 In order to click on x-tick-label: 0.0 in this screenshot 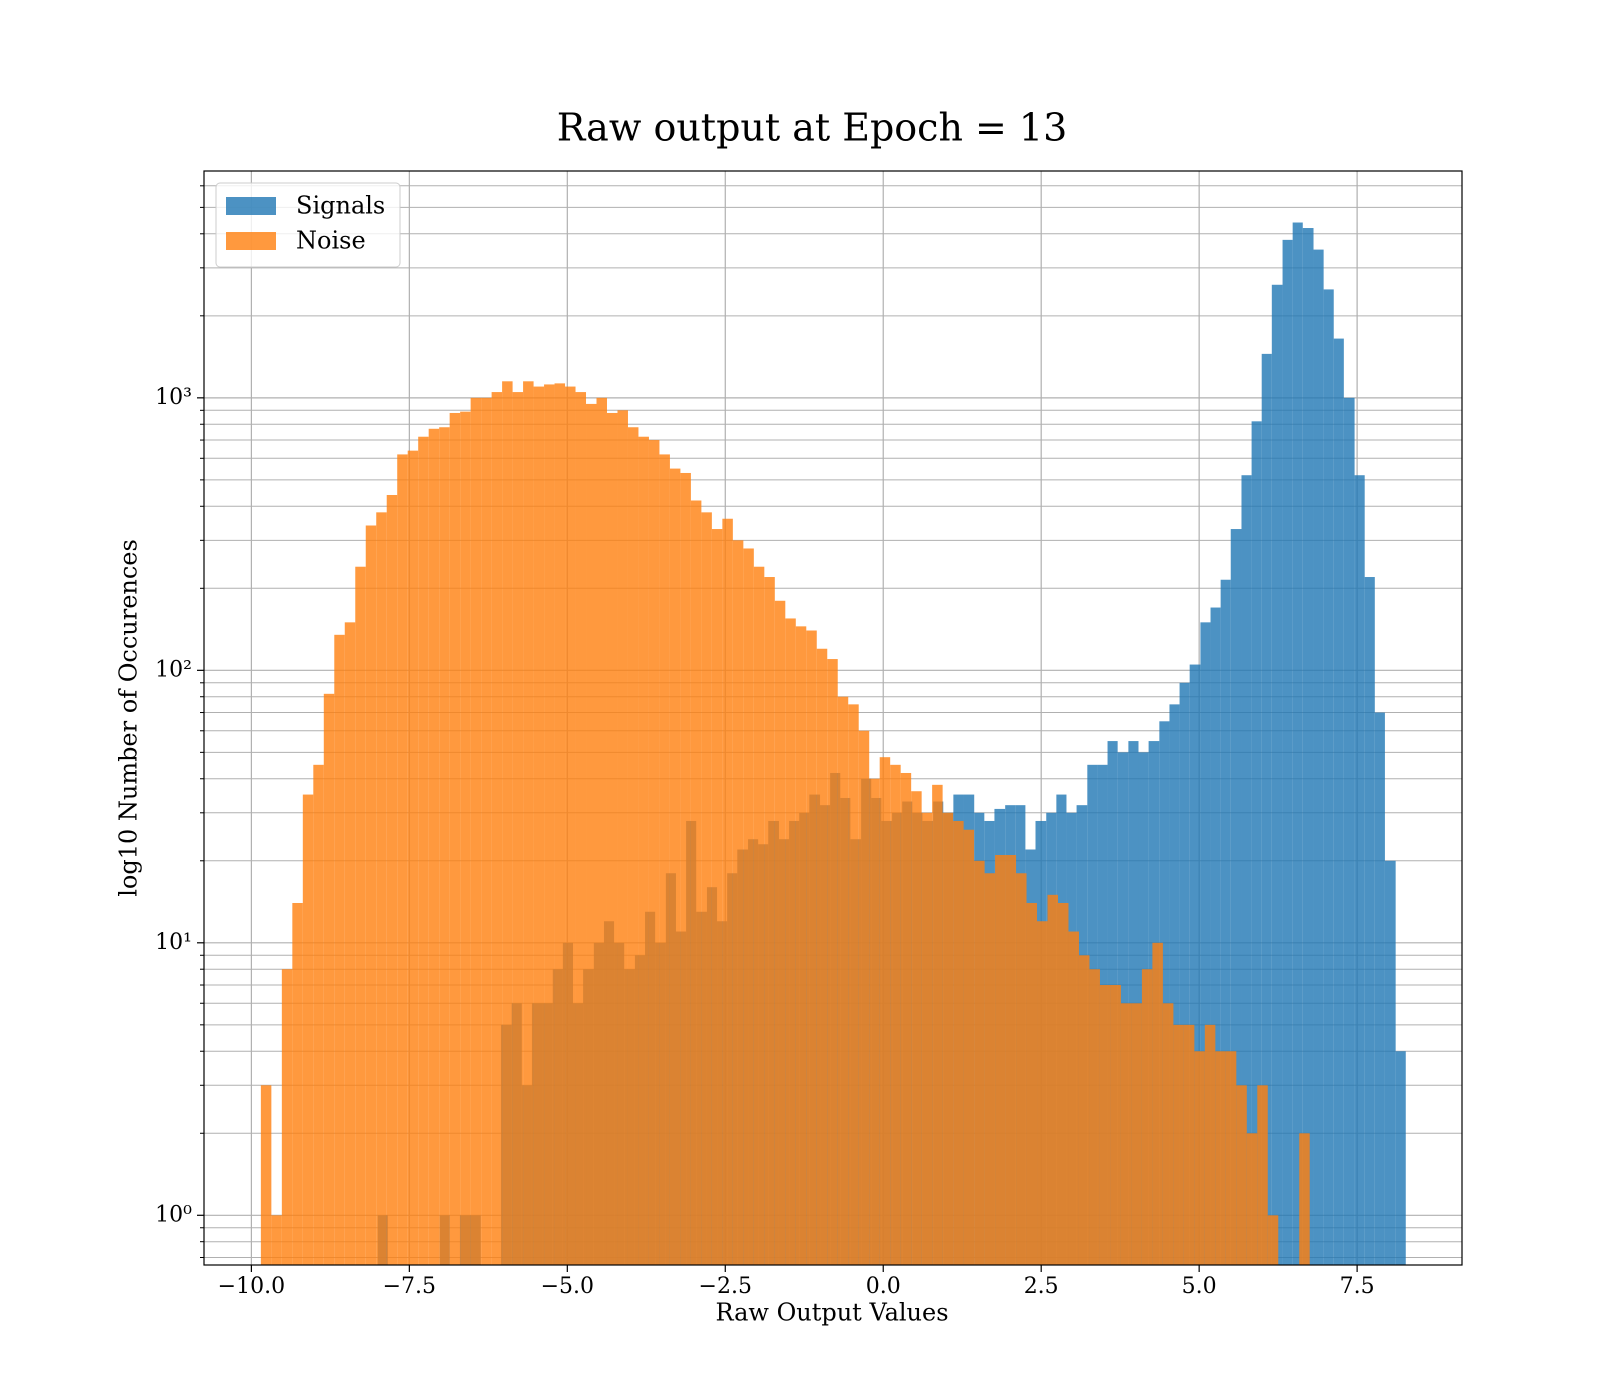, I will do `click(883, 1286)`.